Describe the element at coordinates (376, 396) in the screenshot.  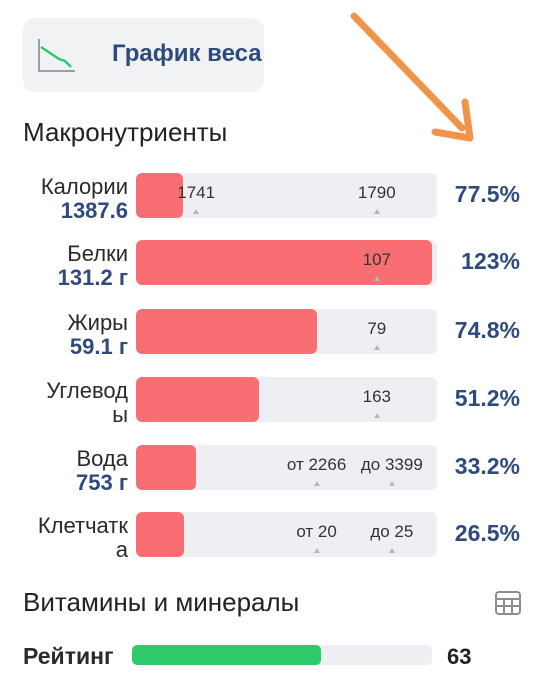
I see `macro-target-label: 163` at that location.